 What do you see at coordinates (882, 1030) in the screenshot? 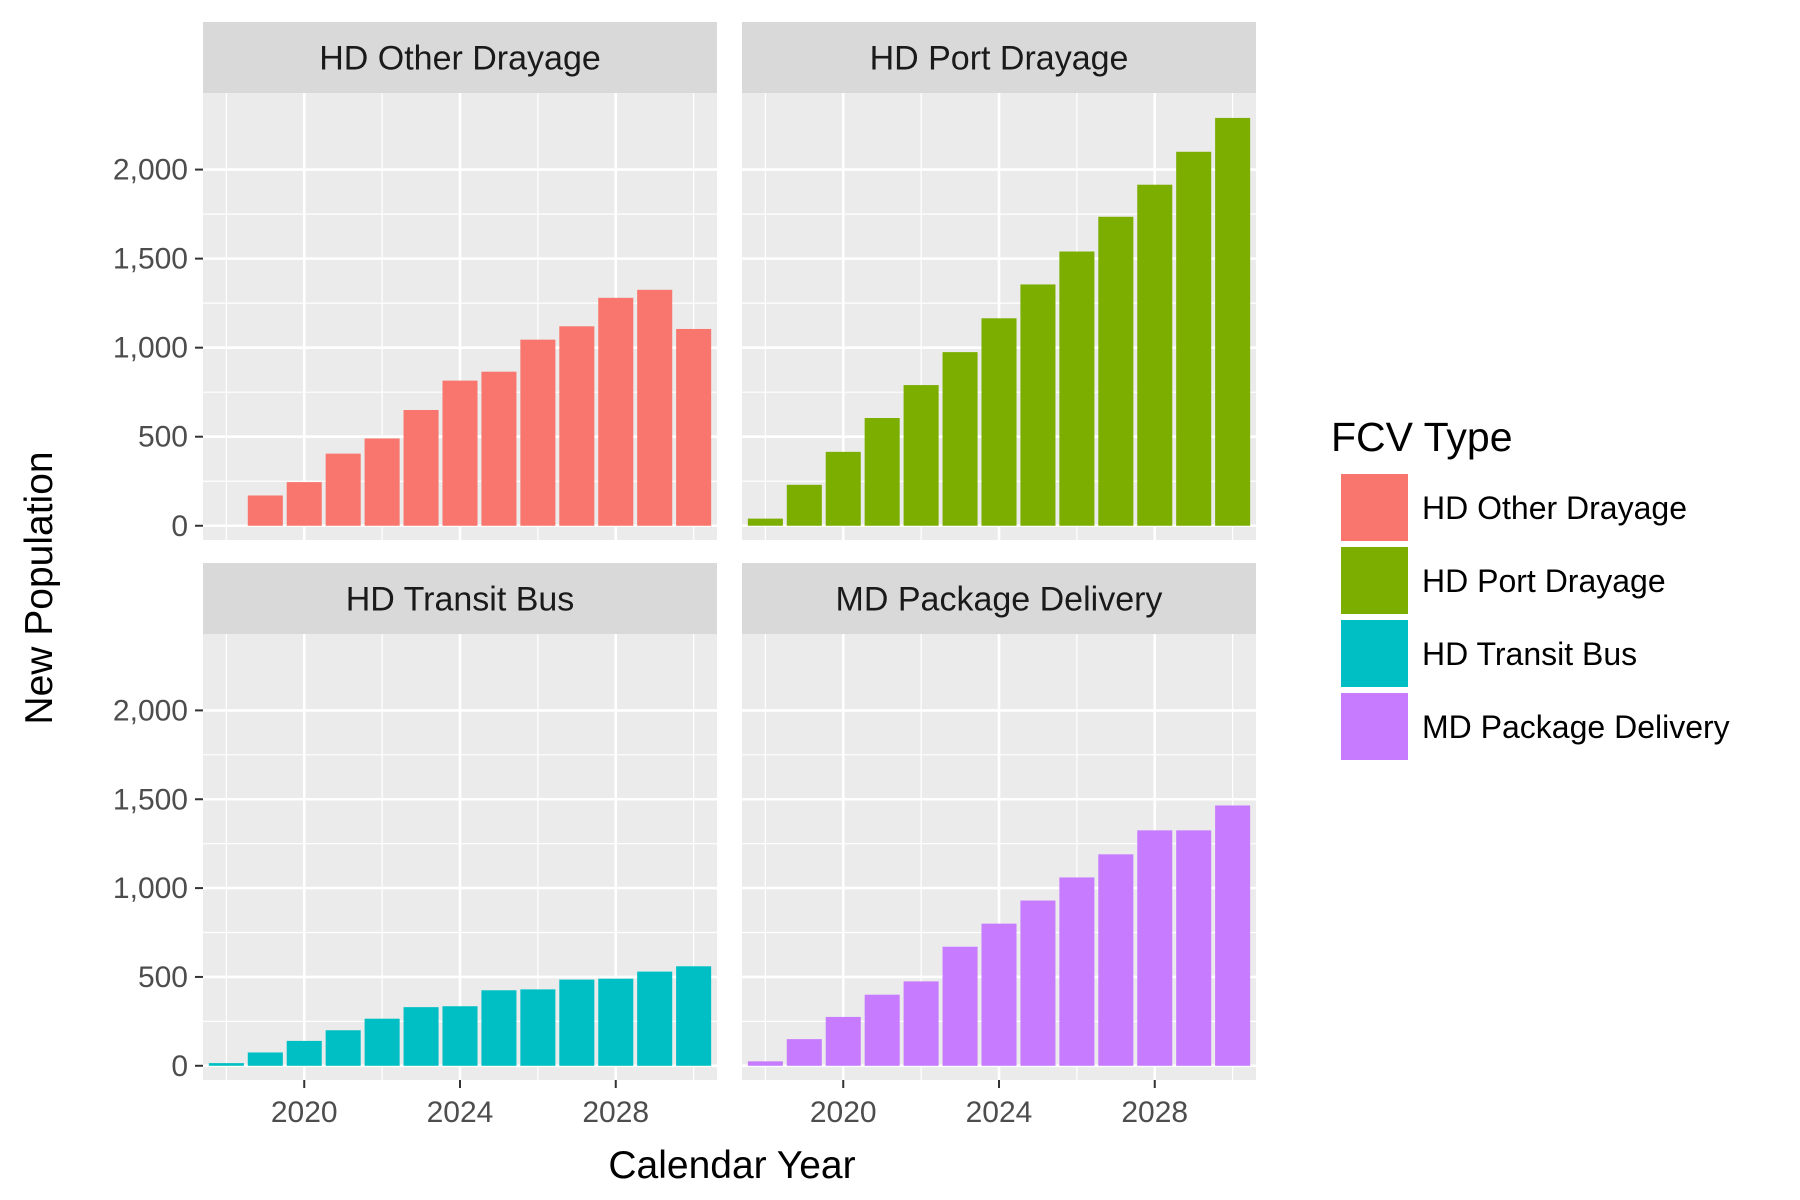
I see `bar-md-package-delivery-2021` at bounding box center [882, 1030].